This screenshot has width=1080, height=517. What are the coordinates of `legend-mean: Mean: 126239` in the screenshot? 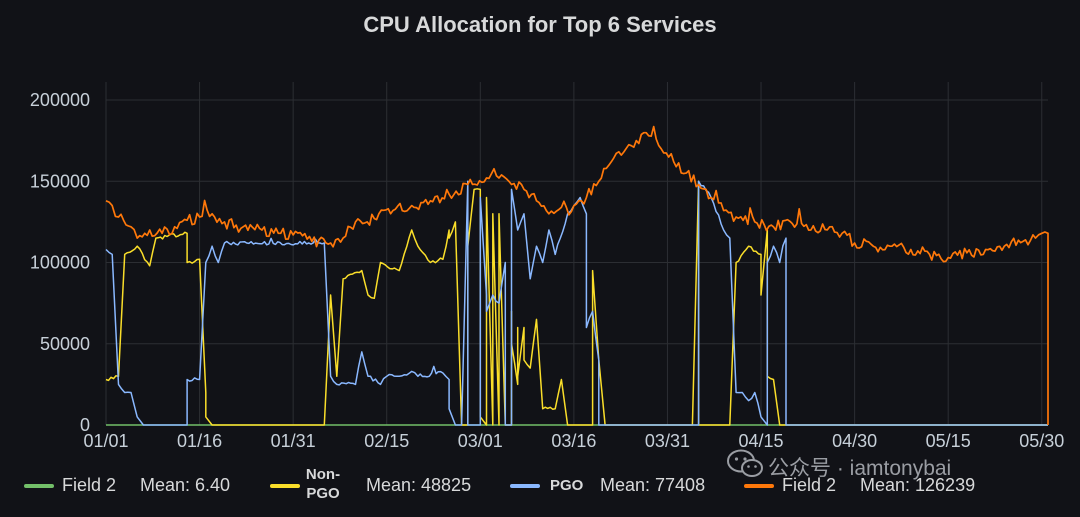 It's located at (918, 485).